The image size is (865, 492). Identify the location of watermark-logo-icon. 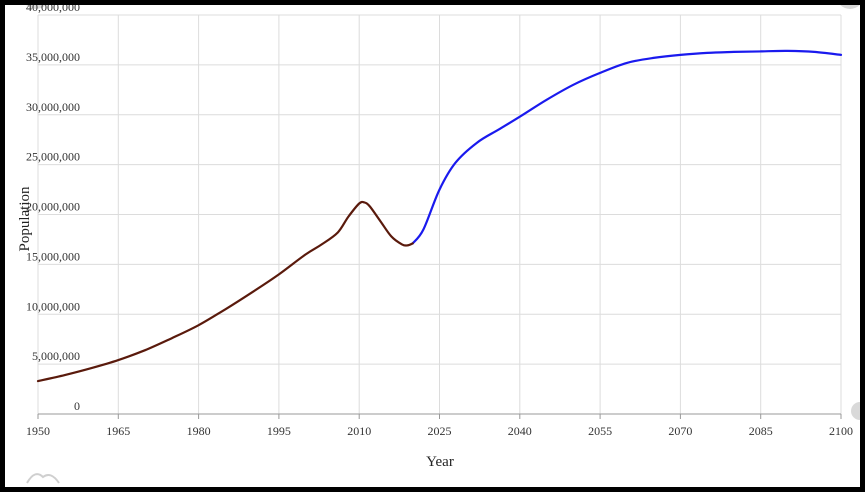
(43, 478).